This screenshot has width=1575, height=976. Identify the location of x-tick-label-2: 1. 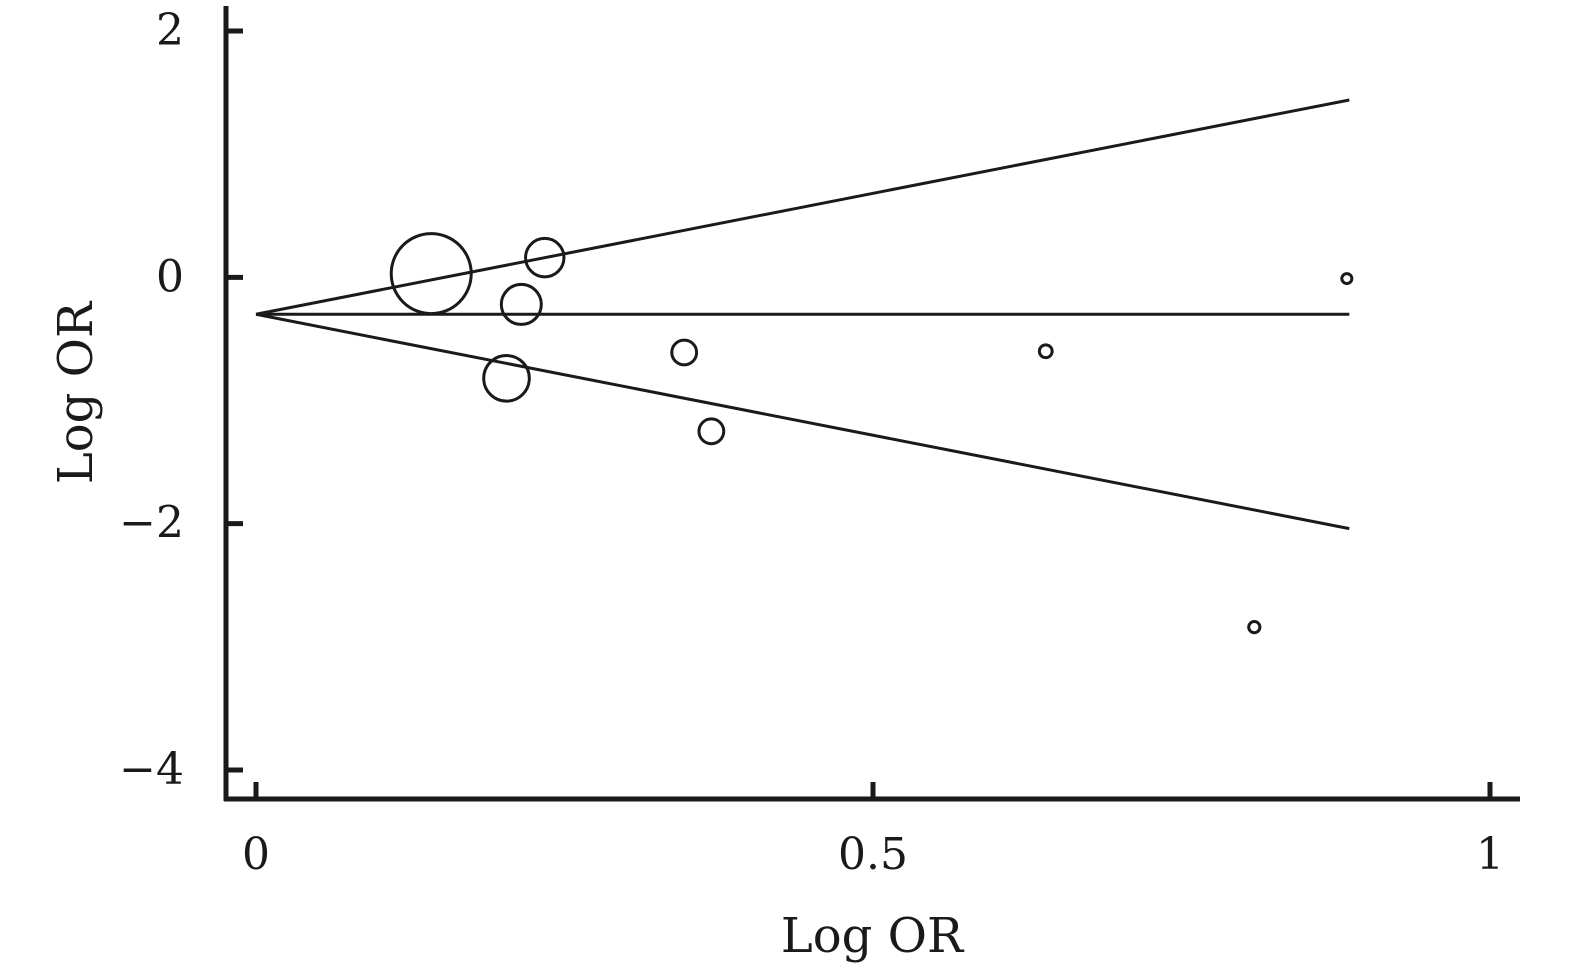
(1490, 854).